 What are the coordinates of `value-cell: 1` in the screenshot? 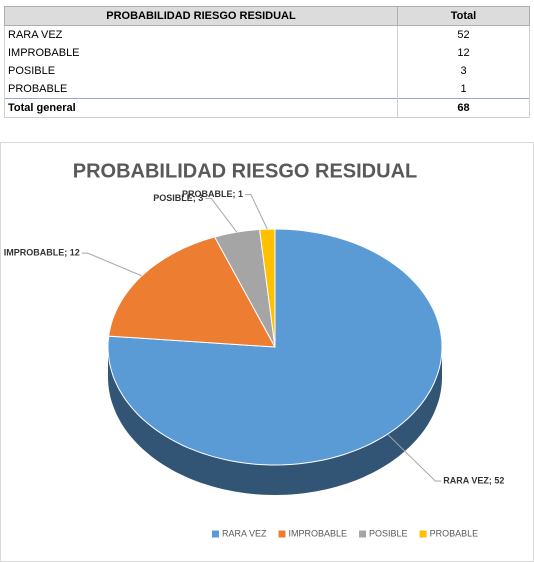 It's located at (463, 89).